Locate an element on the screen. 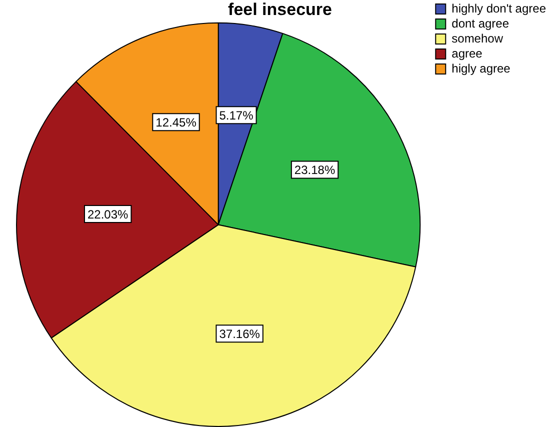  legend-label: agree is located at coordinates (467, 53).